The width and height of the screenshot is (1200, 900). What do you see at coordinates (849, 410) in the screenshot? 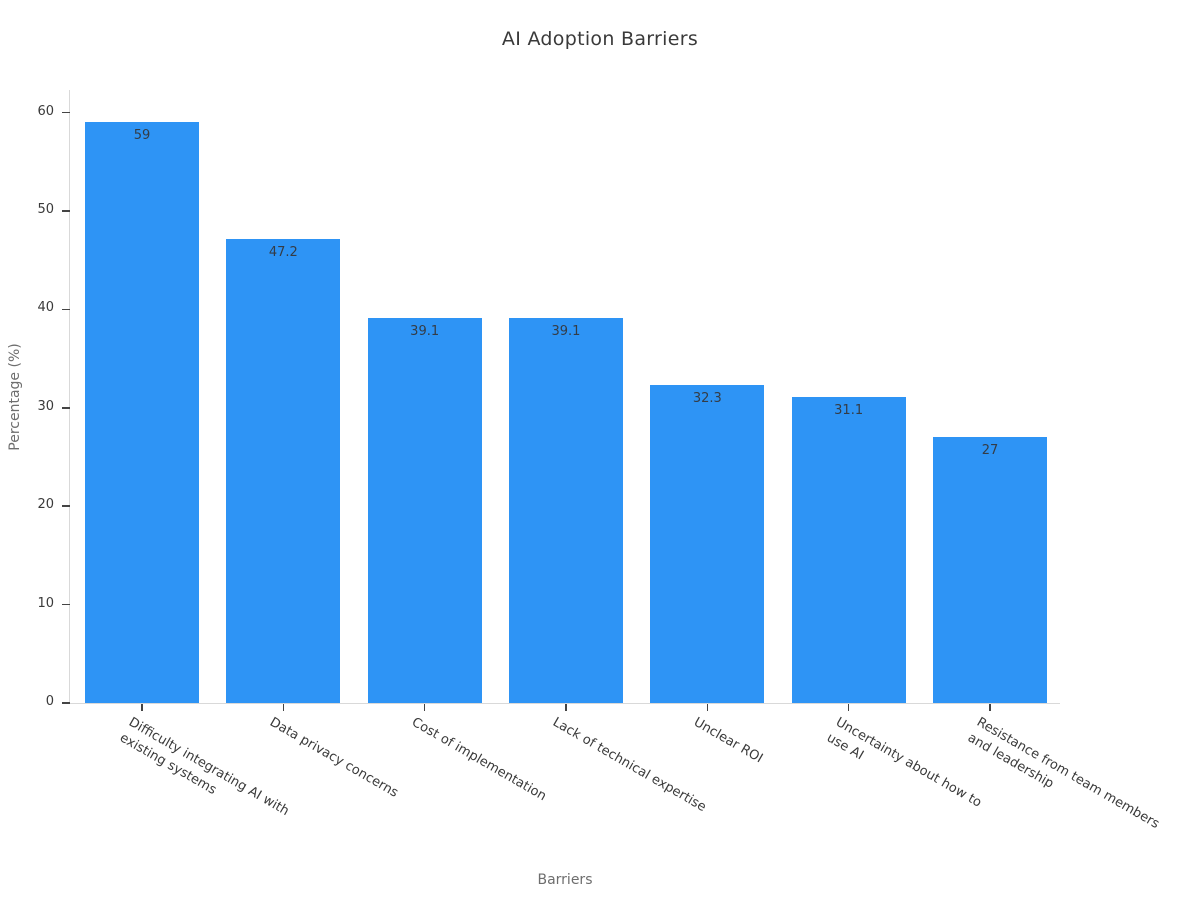
I see `bar-value-label: 31.1` at bounding box center [849, 410].